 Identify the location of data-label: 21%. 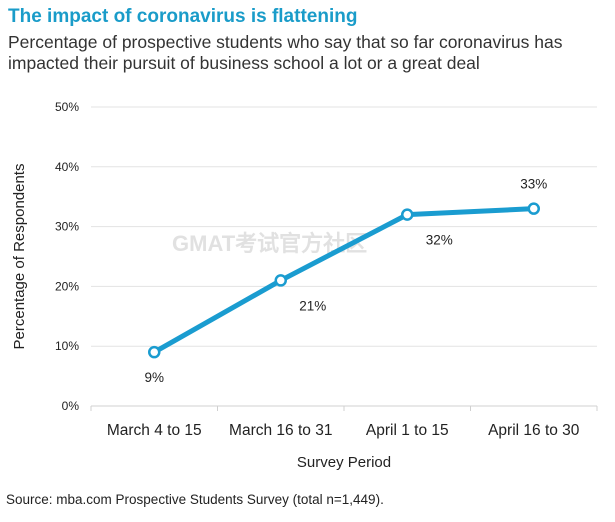
(312, 305).